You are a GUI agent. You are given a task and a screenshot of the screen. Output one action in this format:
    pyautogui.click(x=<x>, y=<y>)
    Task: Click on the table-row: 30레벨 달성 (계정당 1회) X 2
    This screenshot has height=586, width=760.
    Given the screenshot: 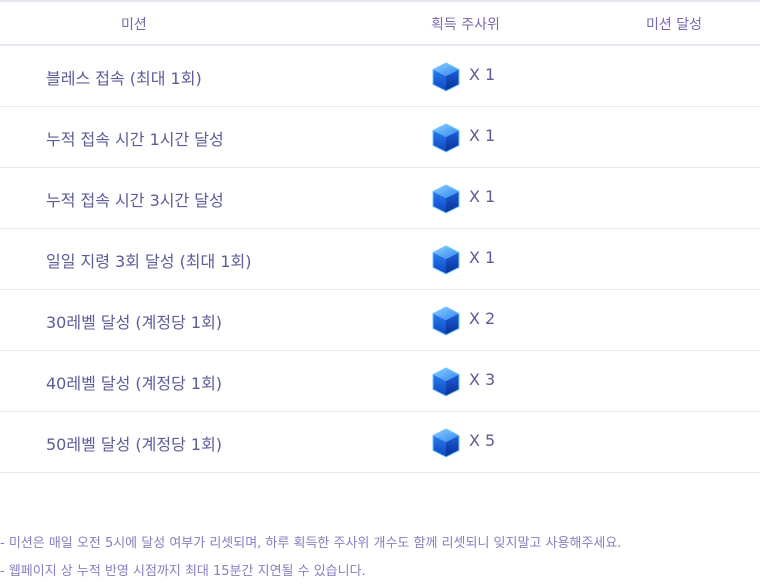 What is the action you would take?
    pyautogui.click(x=380, y=320)
    